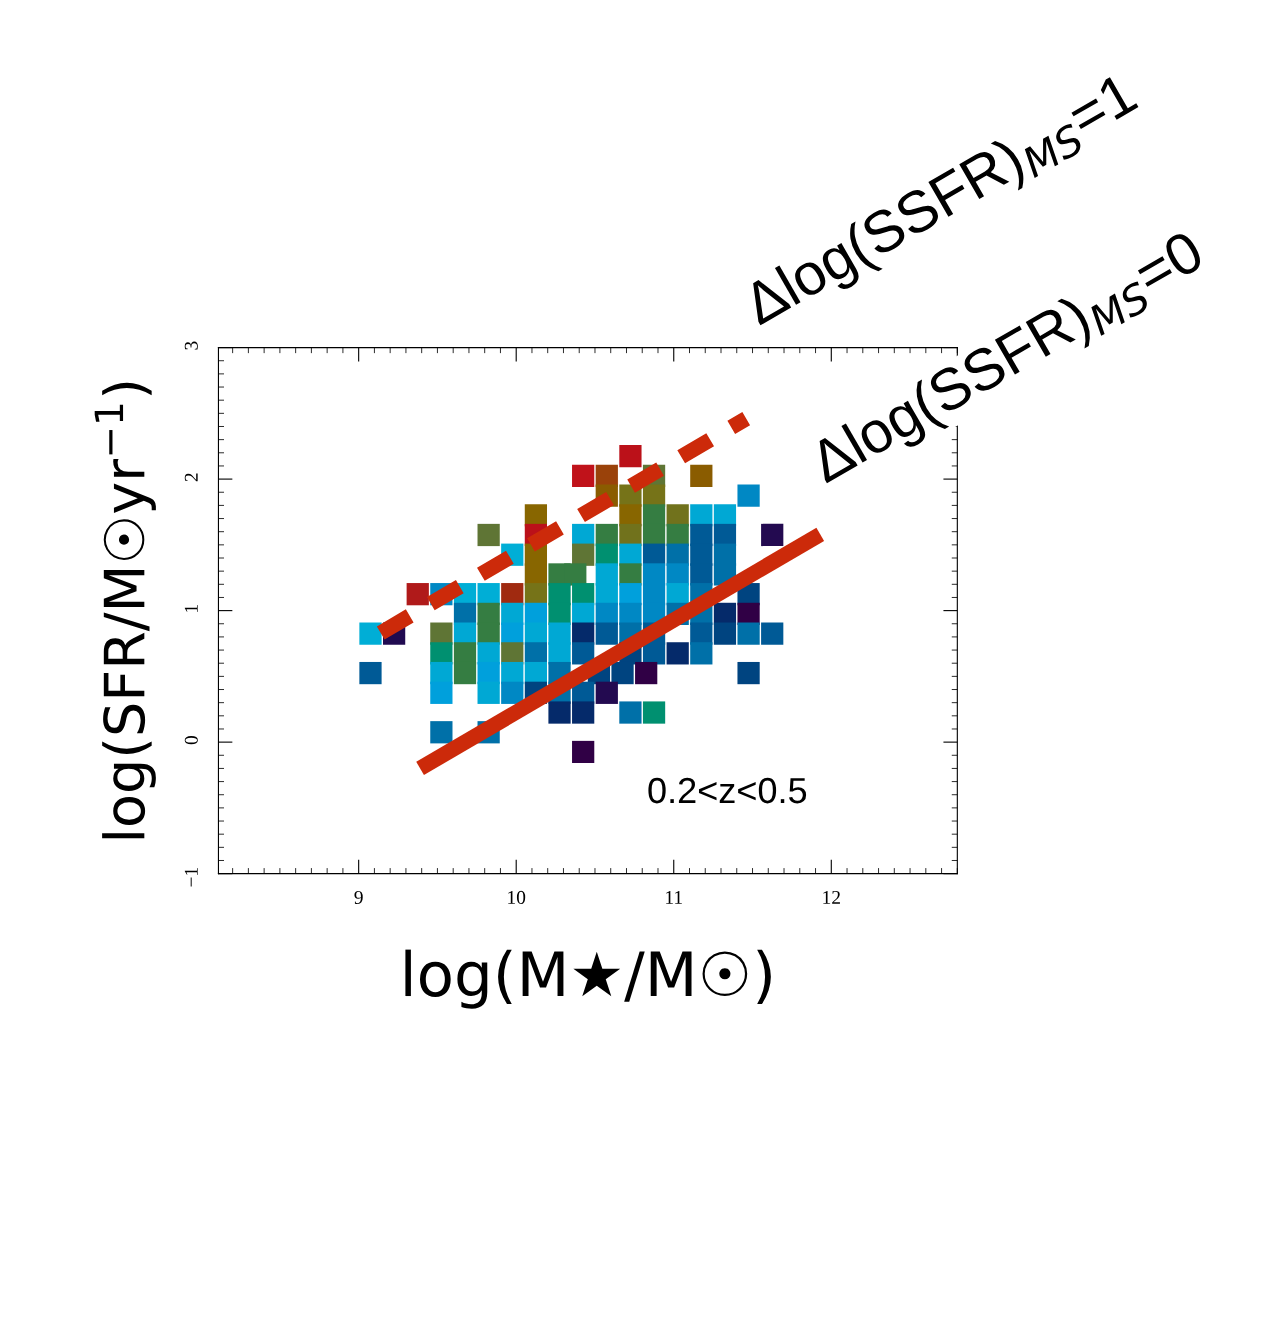 Image resolution: width=1285 pixels, height=1342 pixels. Describe the element at coordinates (358, 897) in the screenshot. I see `x-tick-label: 9` at that location.